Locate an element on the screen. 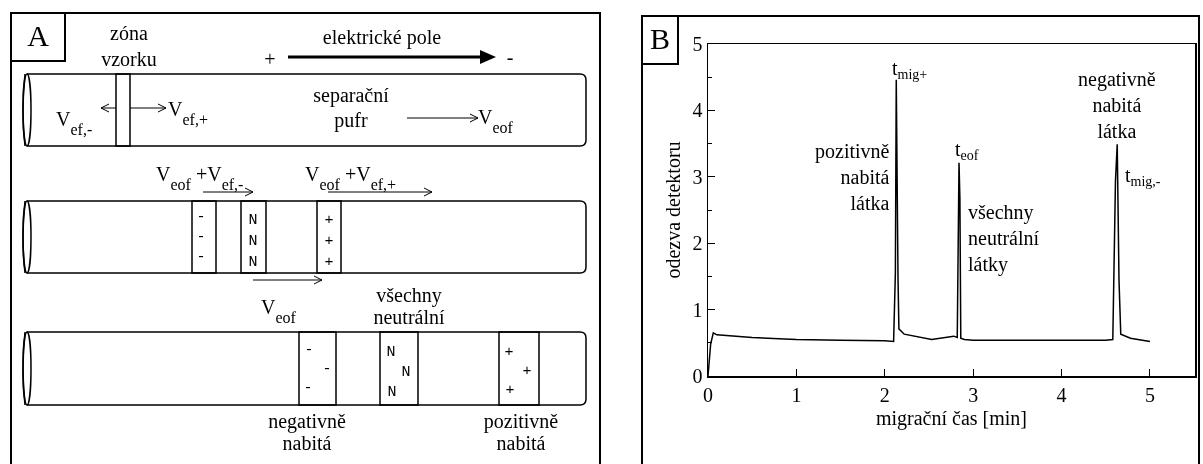 Image resolution: width=1203 pixels, height=464 pixels. x-axis-title: migrační čas [min] is located at coordinates (951, 418).